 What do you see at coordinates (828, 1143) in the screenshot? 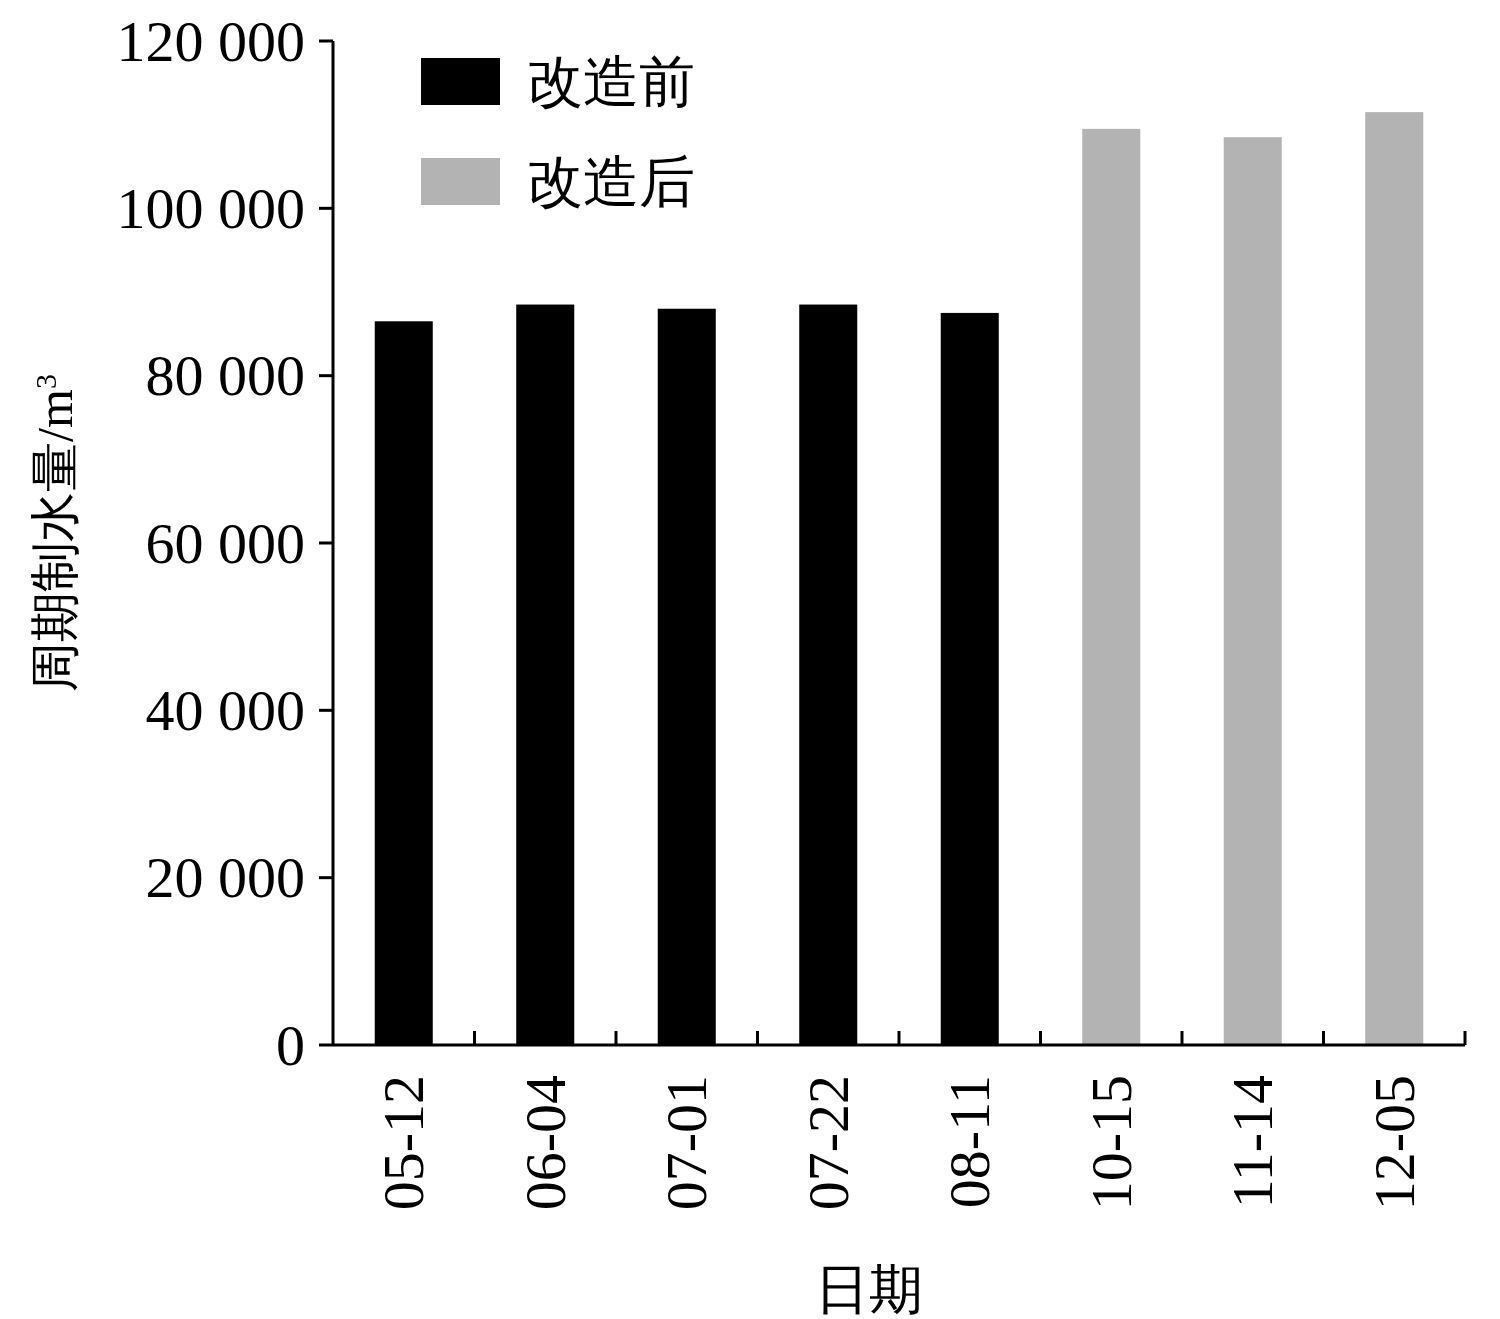
I see `x-tick-label: 07-22` at bounding box center [828, 1143].